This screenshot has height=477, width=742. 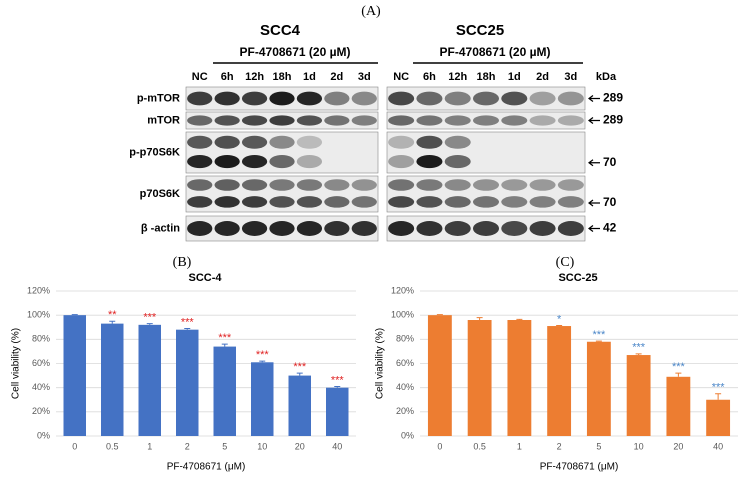 What do you see at coordinates (606, 77) in the screenshot?
I see `unit-label: kDa` at bounding box center [606, 77].